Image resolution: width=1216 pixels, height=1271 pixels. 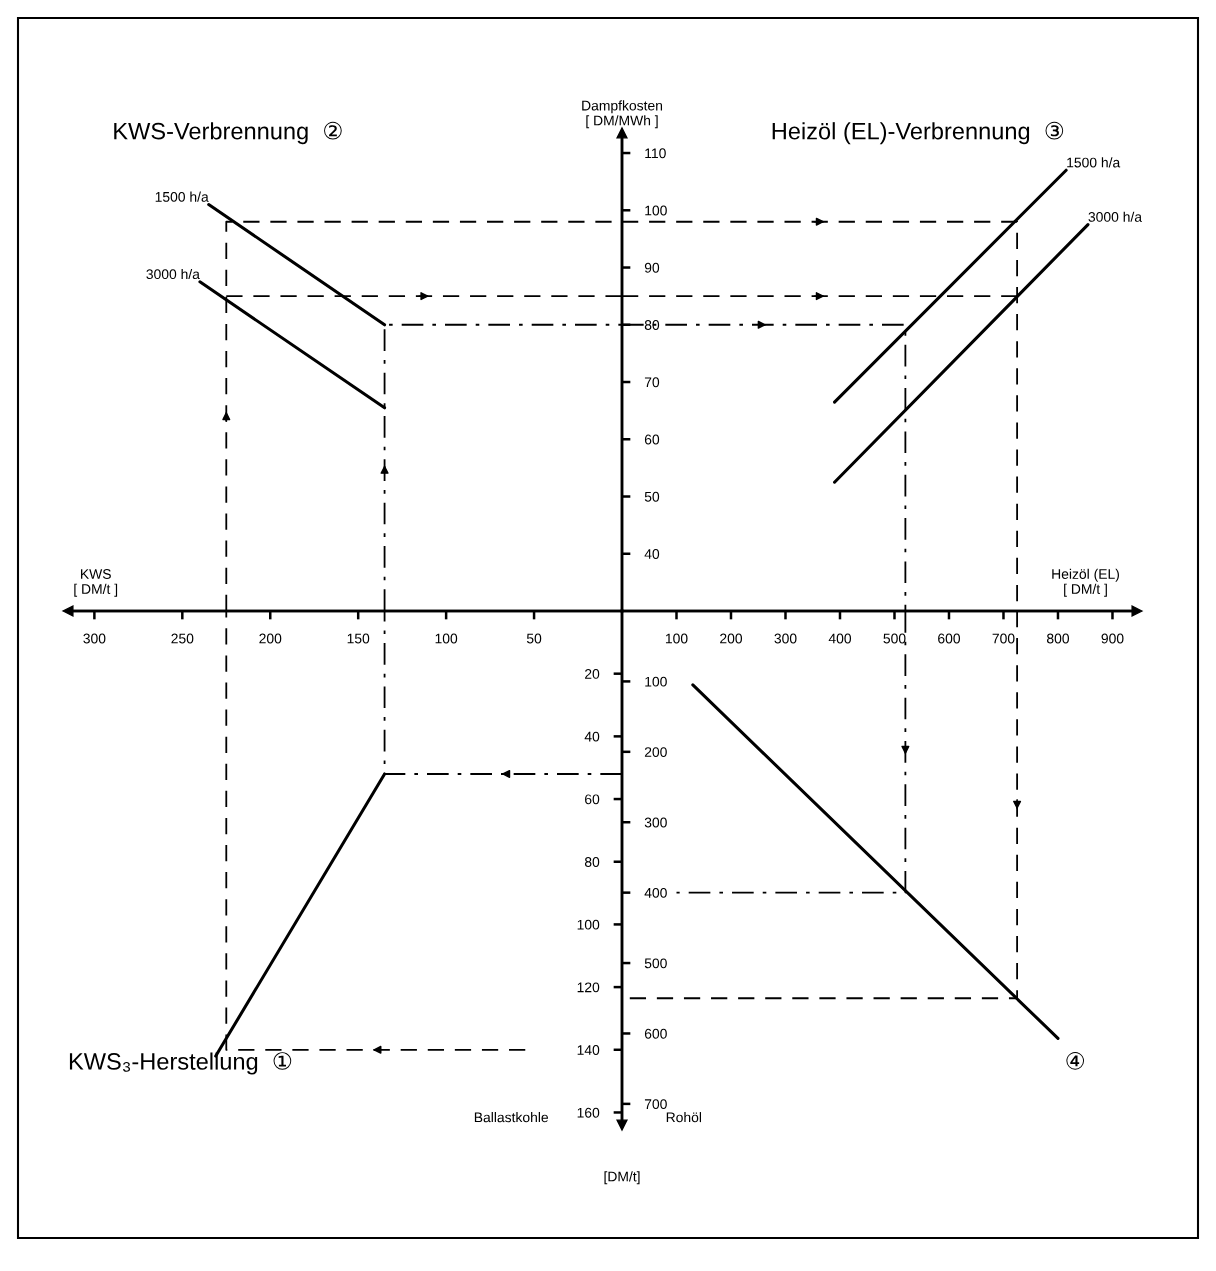 What do you see at coordinates (840, 638) in the screenshot?
I see `x-tick-label: 400` at bounding box center [840, 638].